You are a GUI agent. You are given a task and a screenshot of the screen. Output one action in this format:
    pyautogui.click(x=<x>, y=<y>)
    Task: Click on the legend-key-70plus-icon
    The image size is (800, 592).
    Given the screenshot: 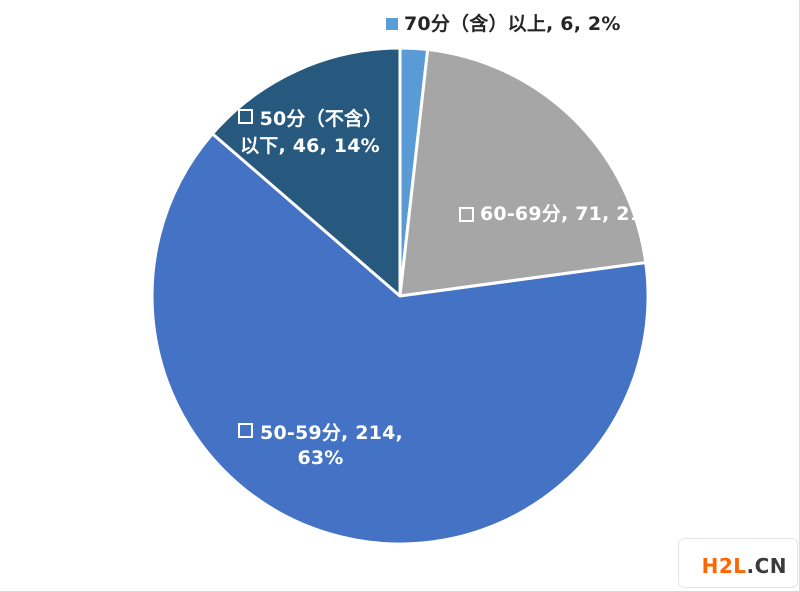 What is the action you would take?
    pyautogui.click(x=392, y=24)
    